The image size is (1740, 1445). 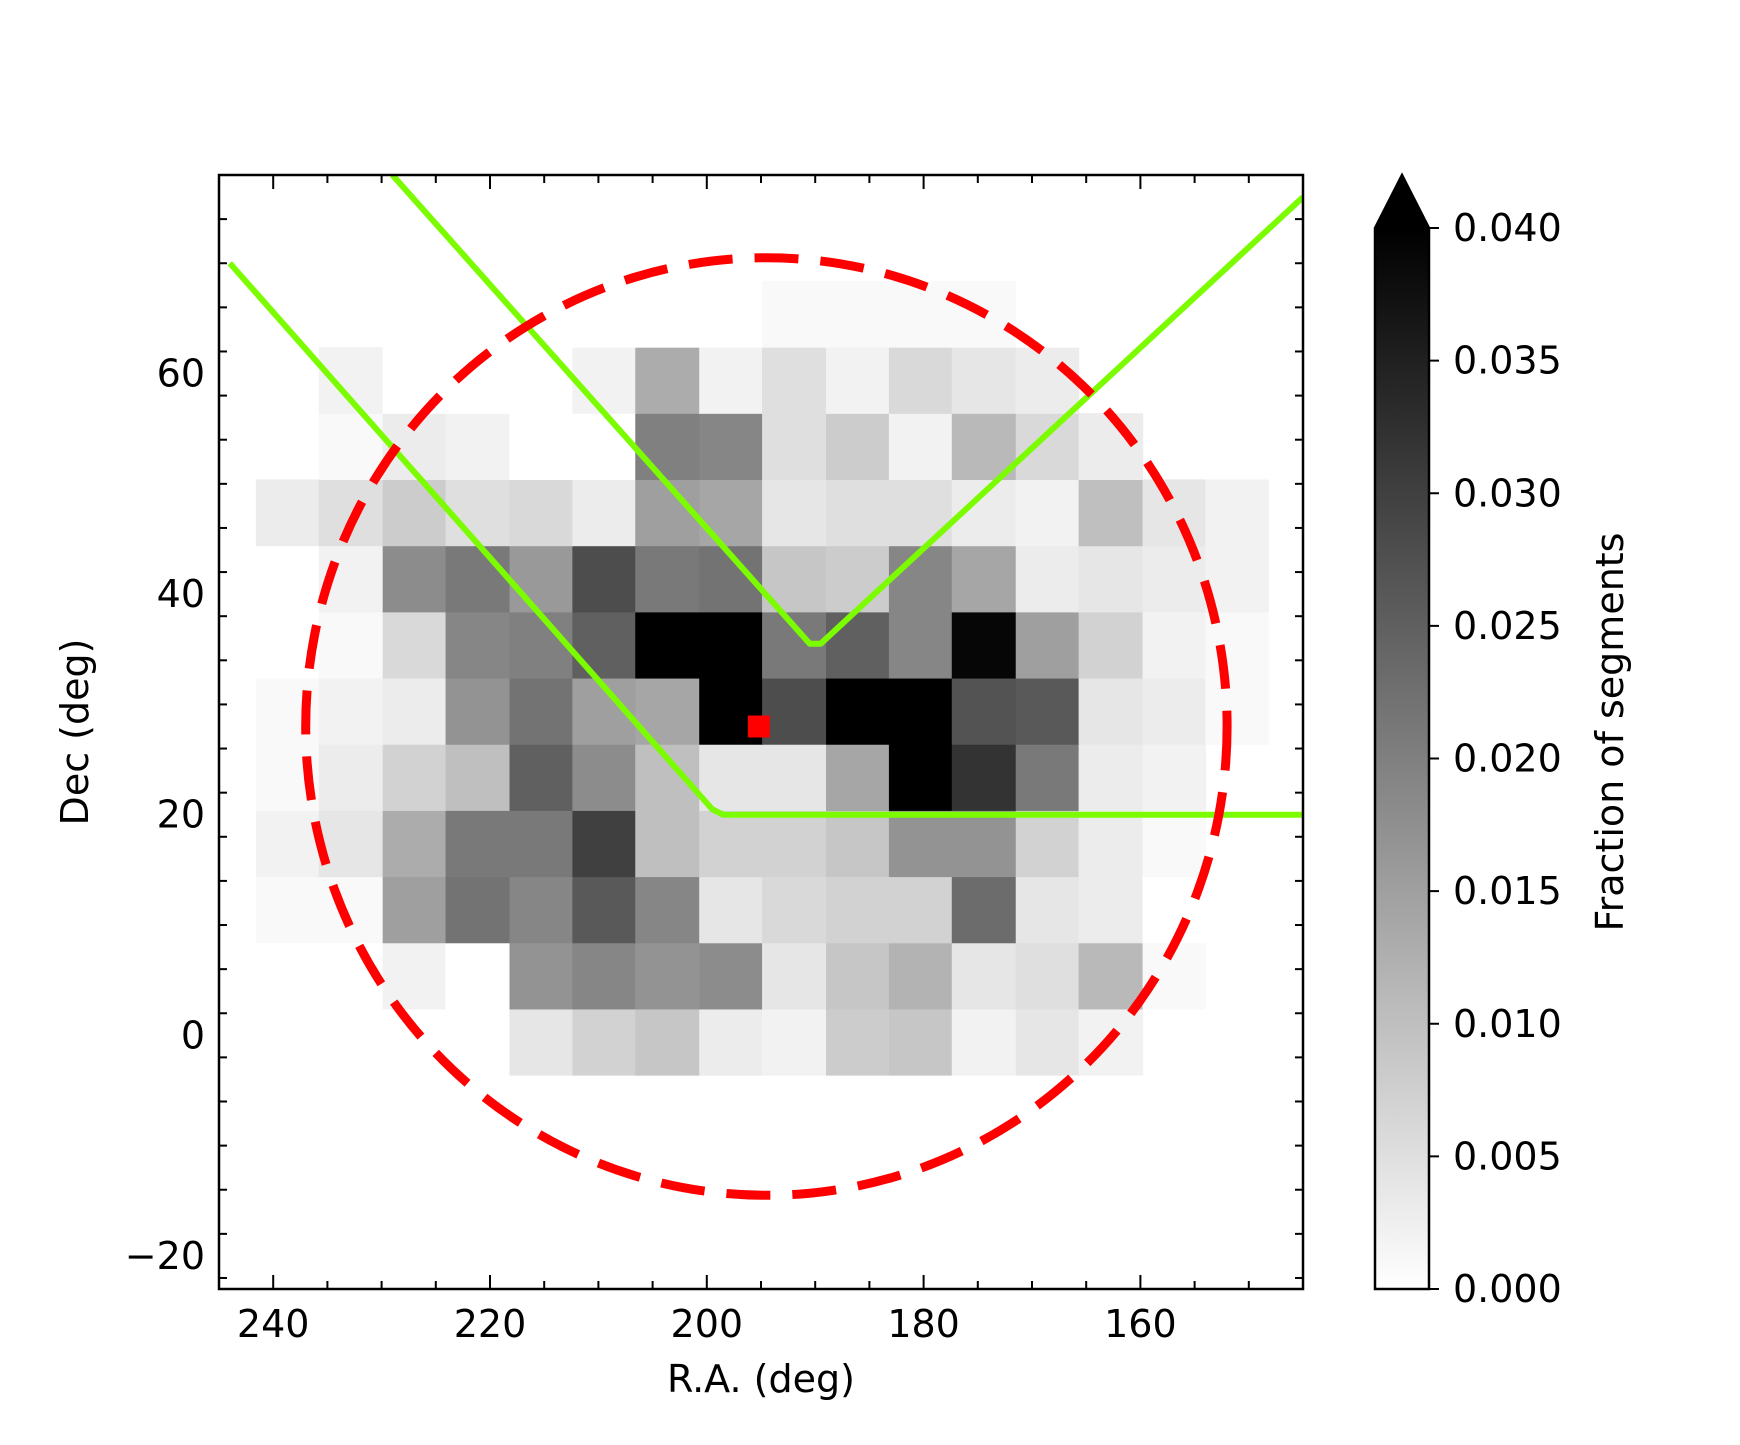 I want to click on colorbar-outline, so click(x=1402, y=731).